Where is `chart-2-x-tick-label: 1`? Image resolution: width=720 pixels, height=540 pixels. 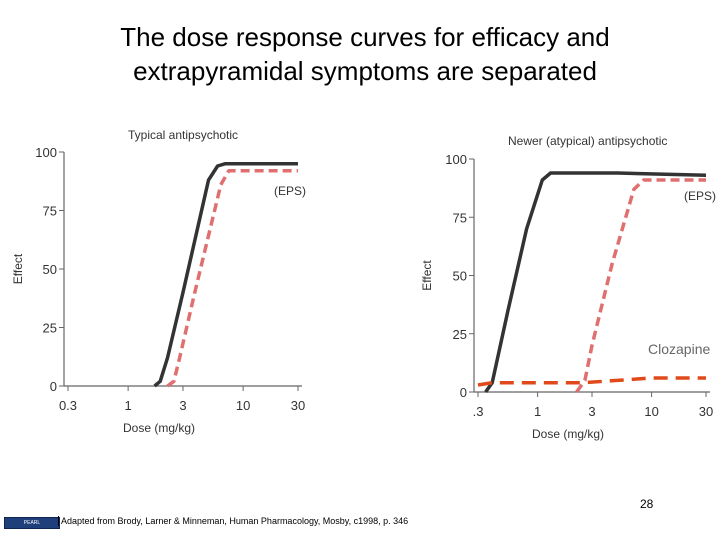 chart-2-x-tick-label: 1 is located at coordinates (537, 411).